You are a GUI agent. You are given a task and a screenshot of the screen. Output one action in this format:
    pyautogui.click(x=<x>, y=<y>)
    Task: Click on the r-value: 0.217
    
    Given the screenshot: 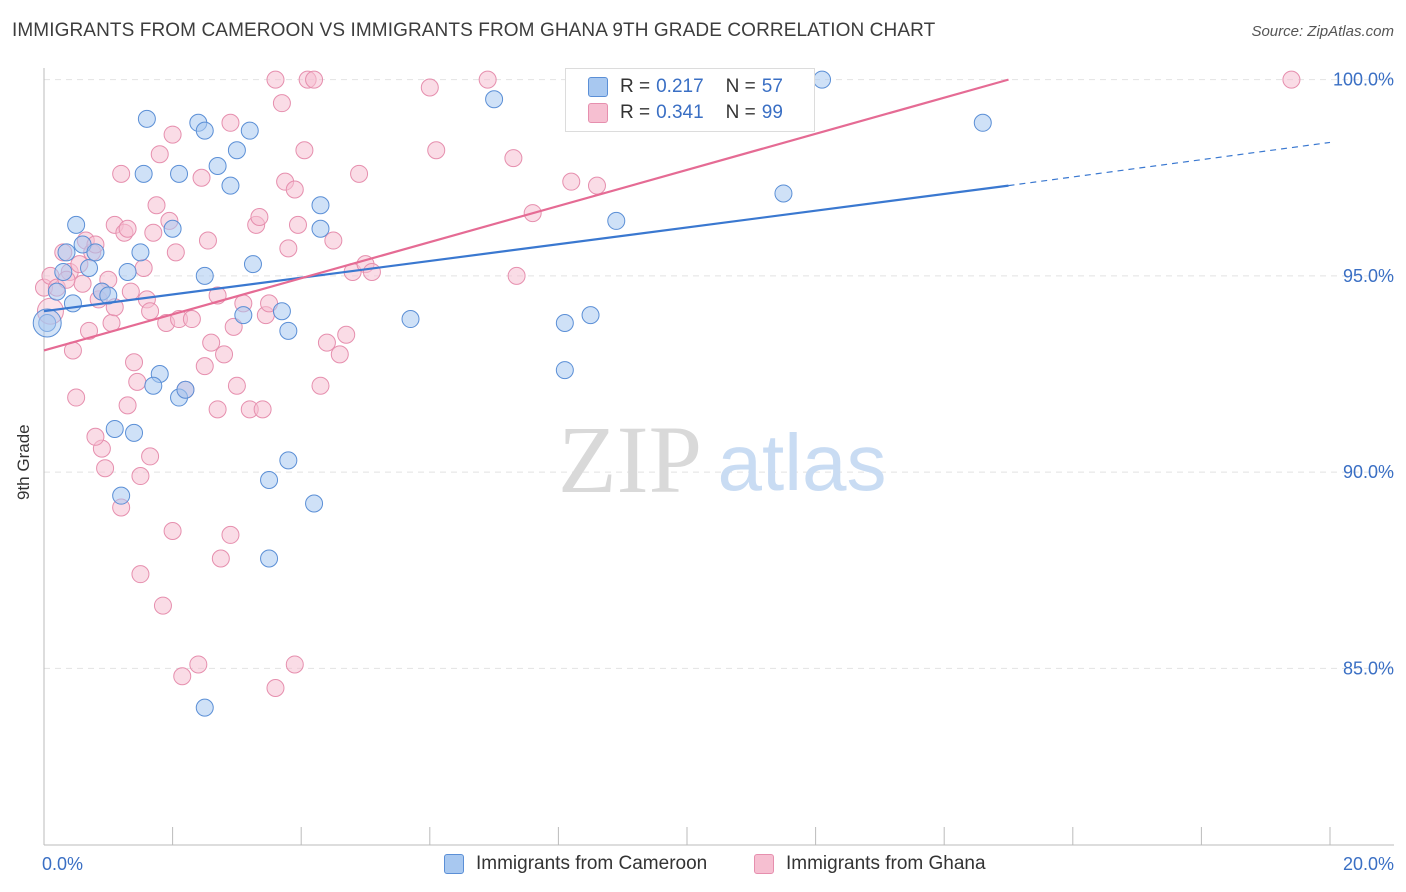 What is the action you would take?
    pyautogui.click(x=680, y=86)
    